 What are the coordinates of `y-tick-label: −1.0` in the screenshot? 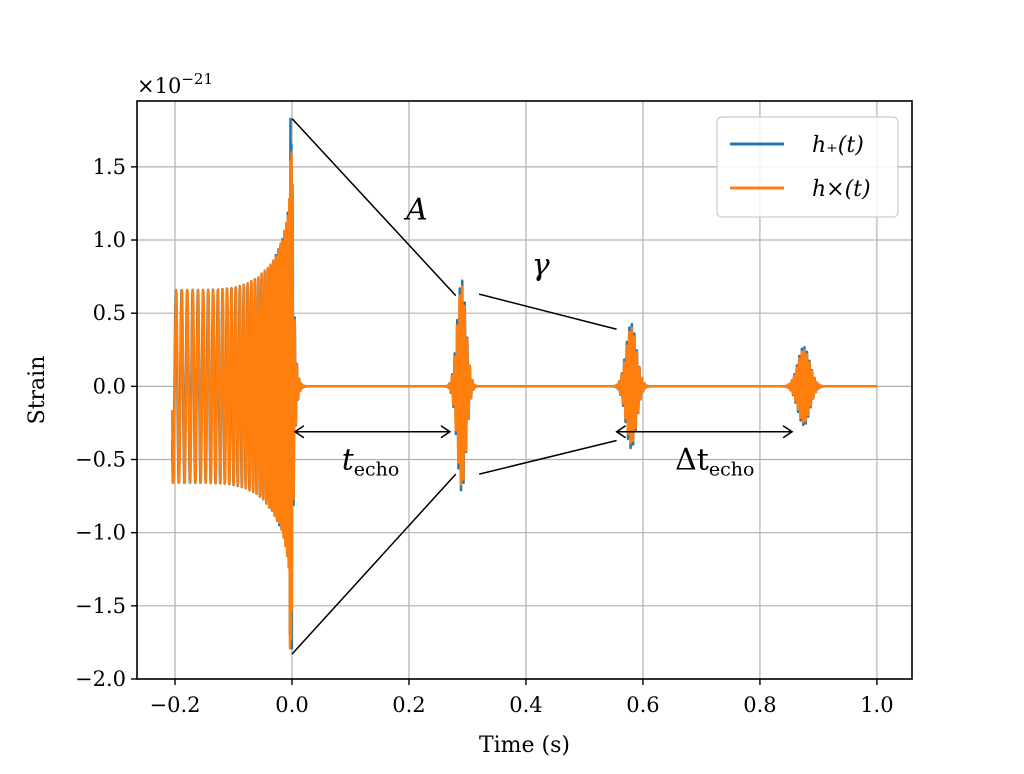 It's located at (100, 533).